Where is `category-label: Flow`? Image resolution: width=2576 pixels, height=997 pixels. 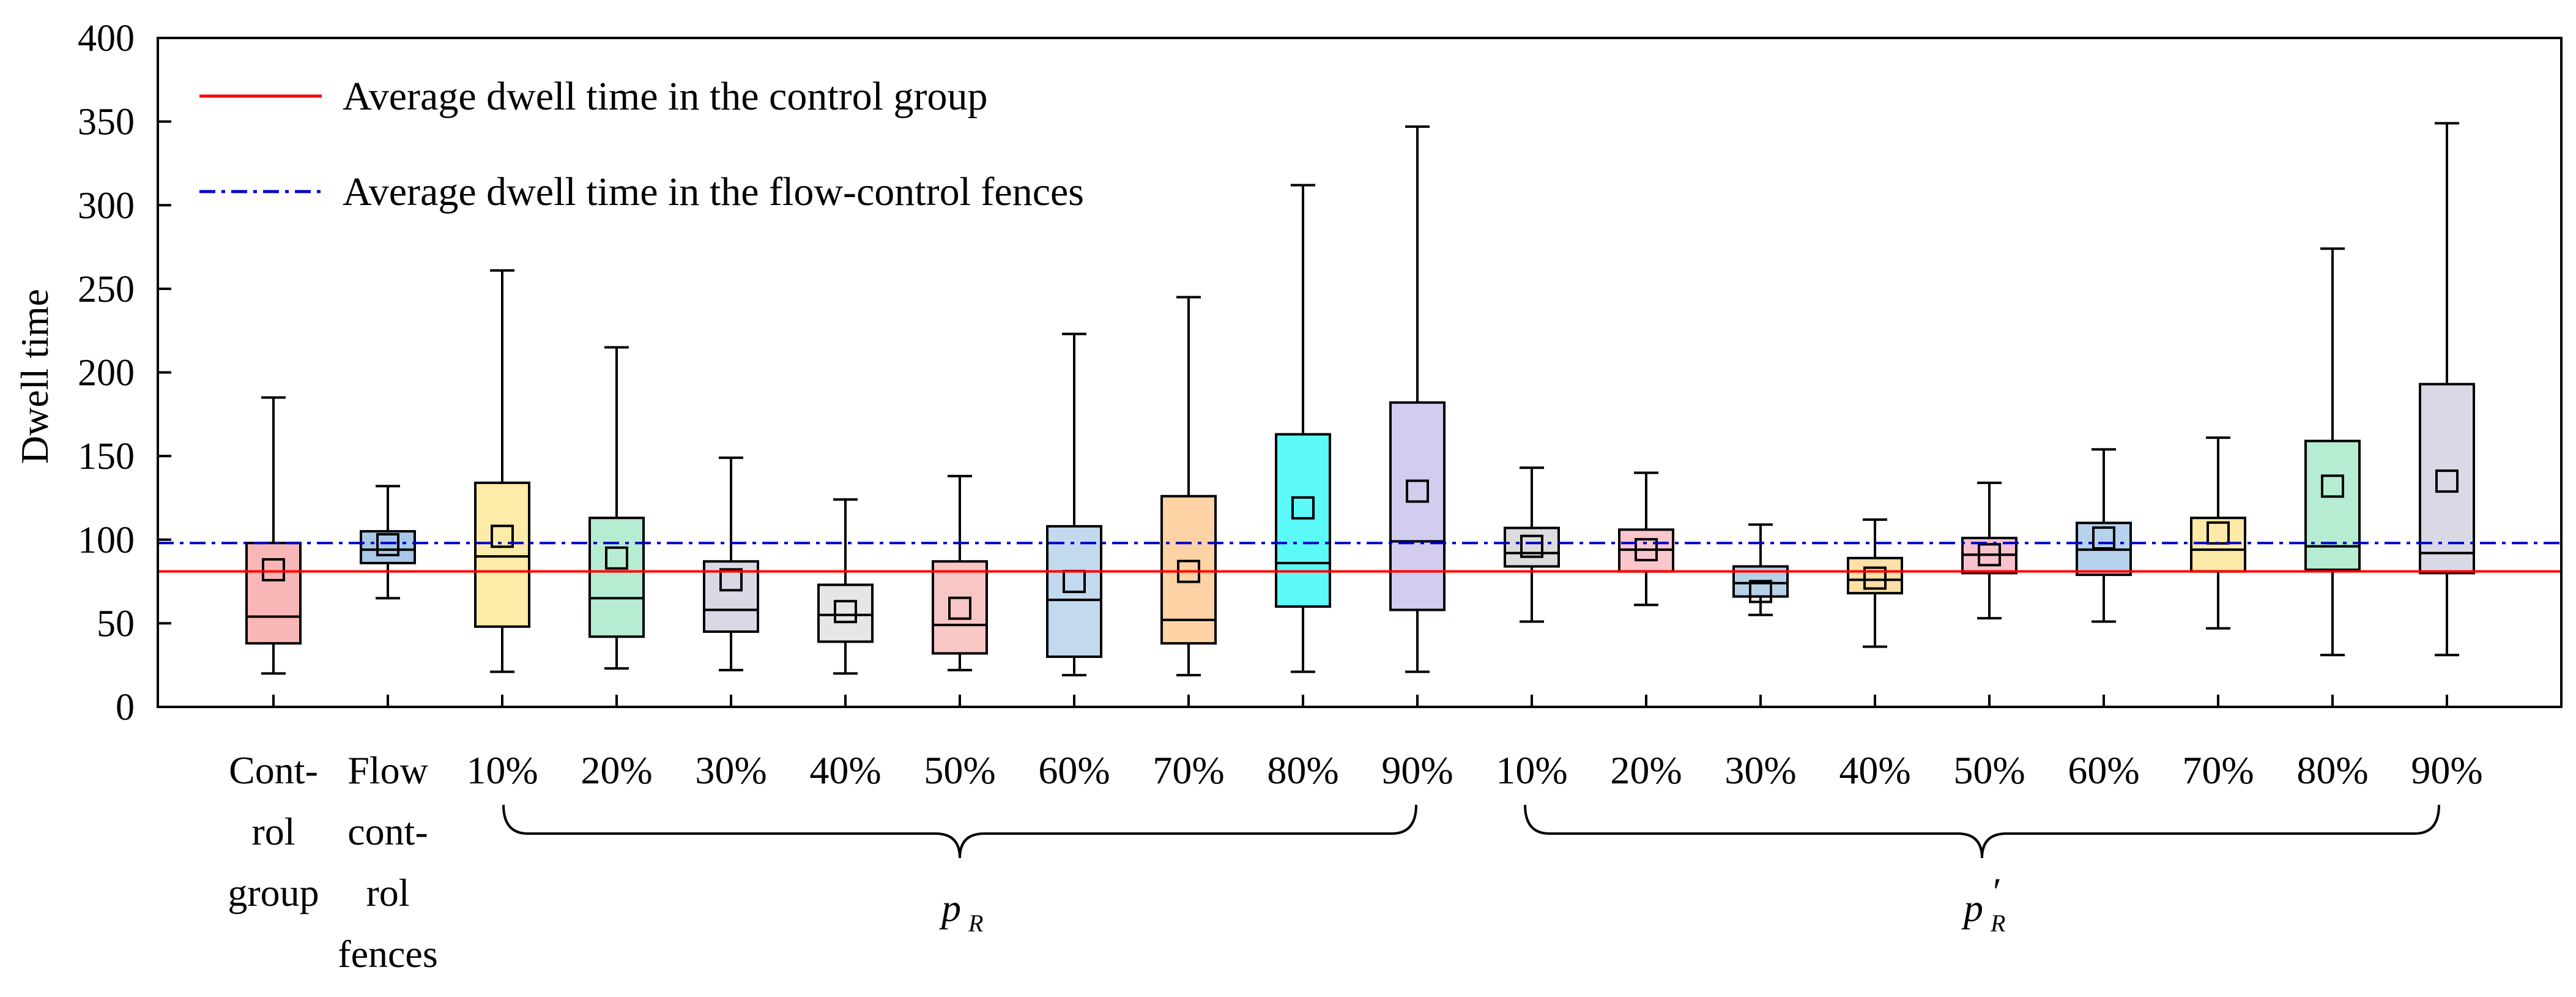 category-label: Flow is located at coordinates (387, 770).